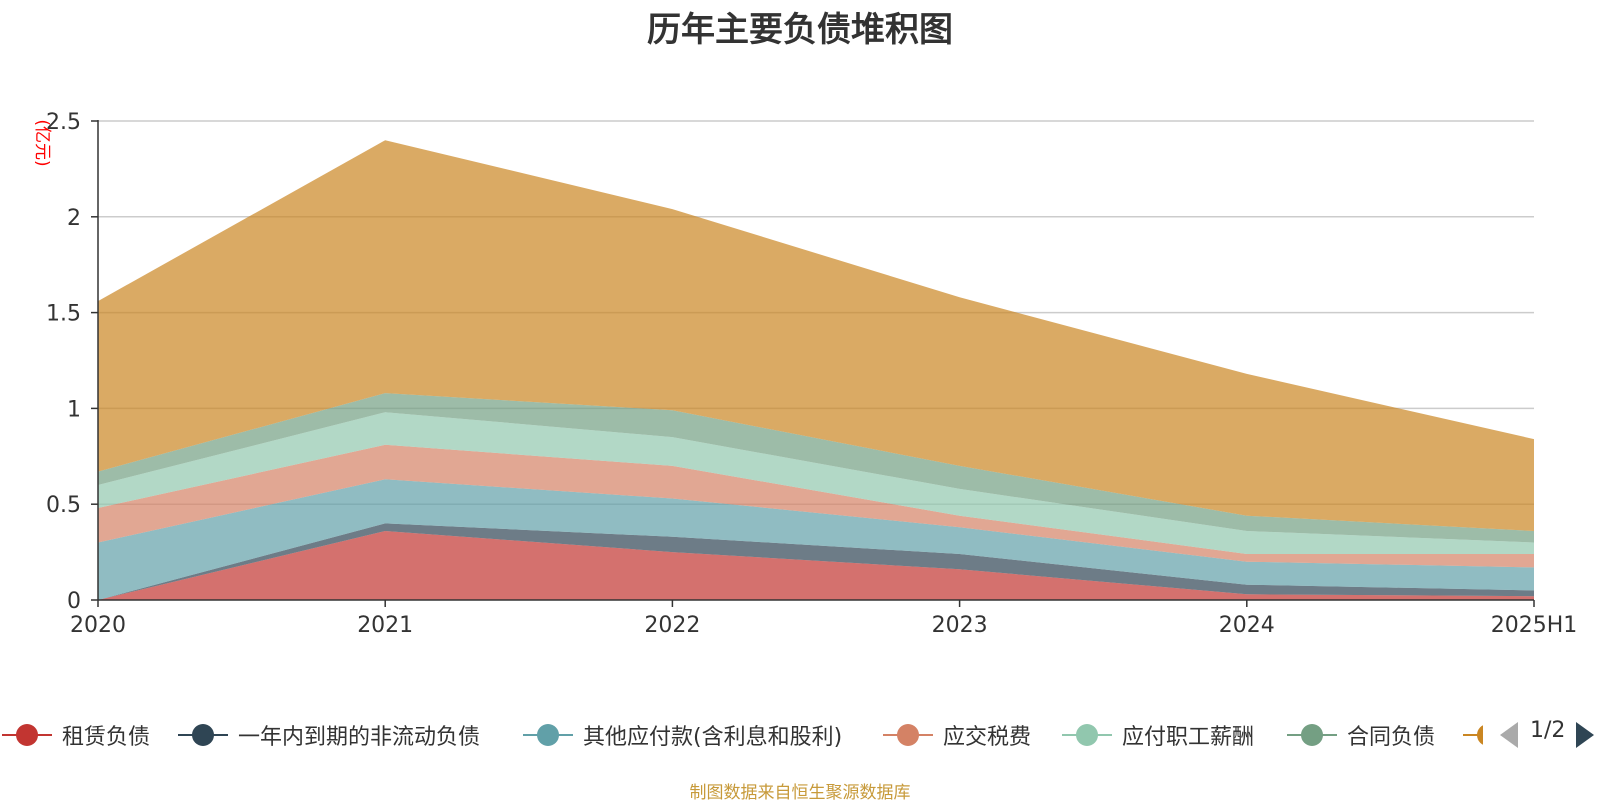 The width and height of the screenshot is (1600, 803). I want to click on y-tick-label: 1, so click(74, 409).